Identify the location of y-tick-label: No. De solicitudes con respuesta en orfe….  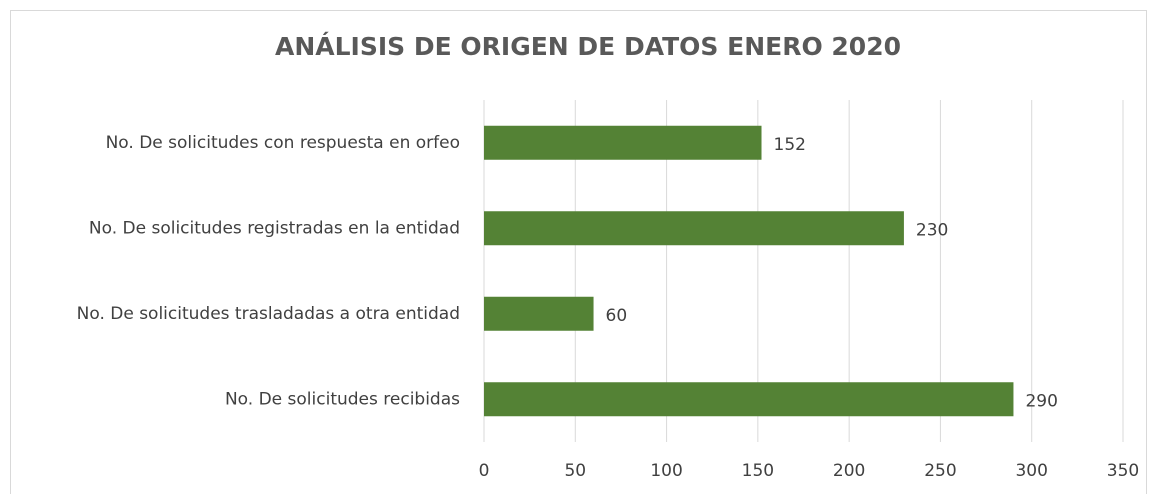
(283, 143).